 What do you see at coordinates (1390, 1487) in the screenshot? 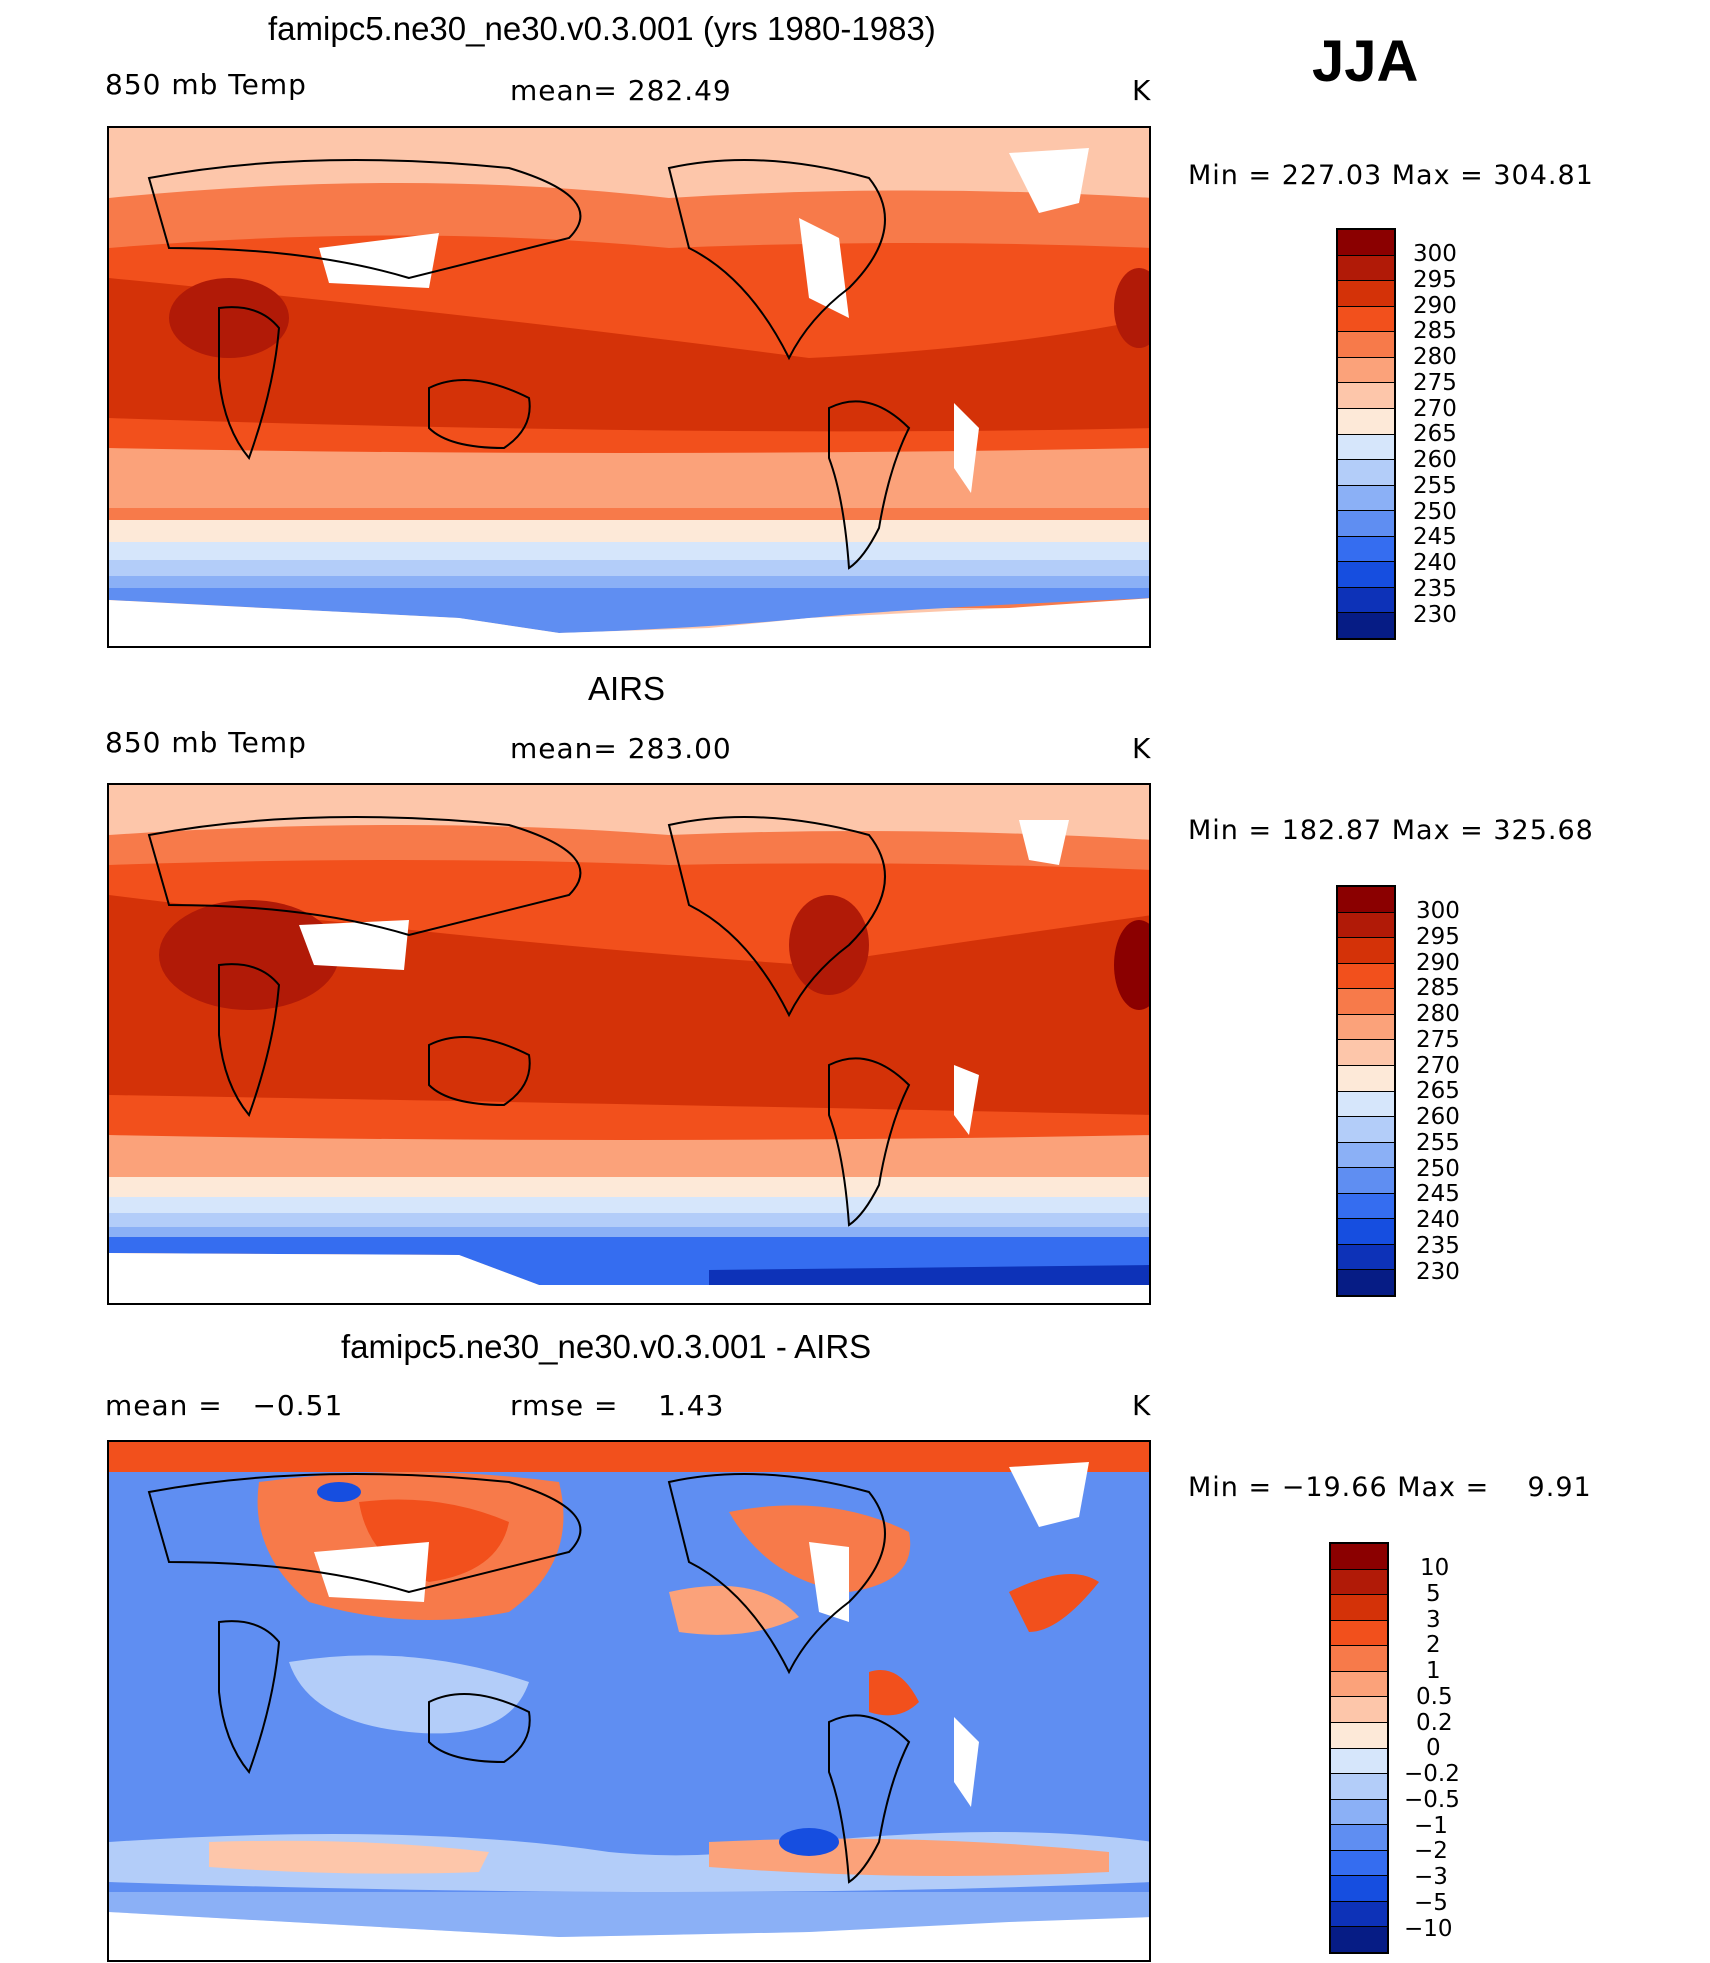
I see `panel-minmax-diff: Min = −19.66 Max = 9.91` at bounding box center [1390, 1487].